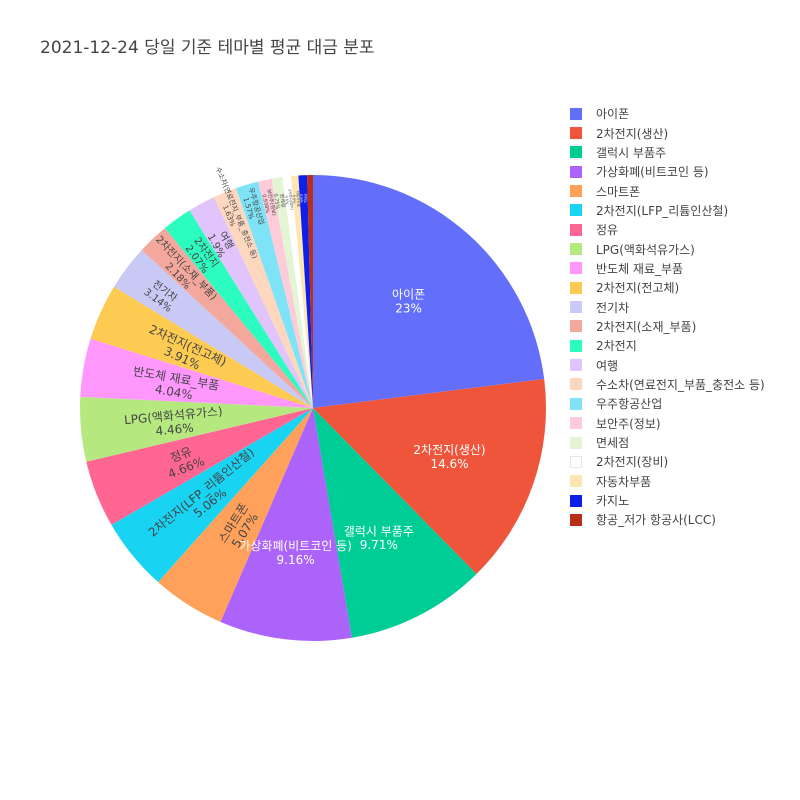  What do you see at coordinates (684, 403) in the screenshot?
I see `legend-item: 우주항공산업` at bounding box center [684, 403].